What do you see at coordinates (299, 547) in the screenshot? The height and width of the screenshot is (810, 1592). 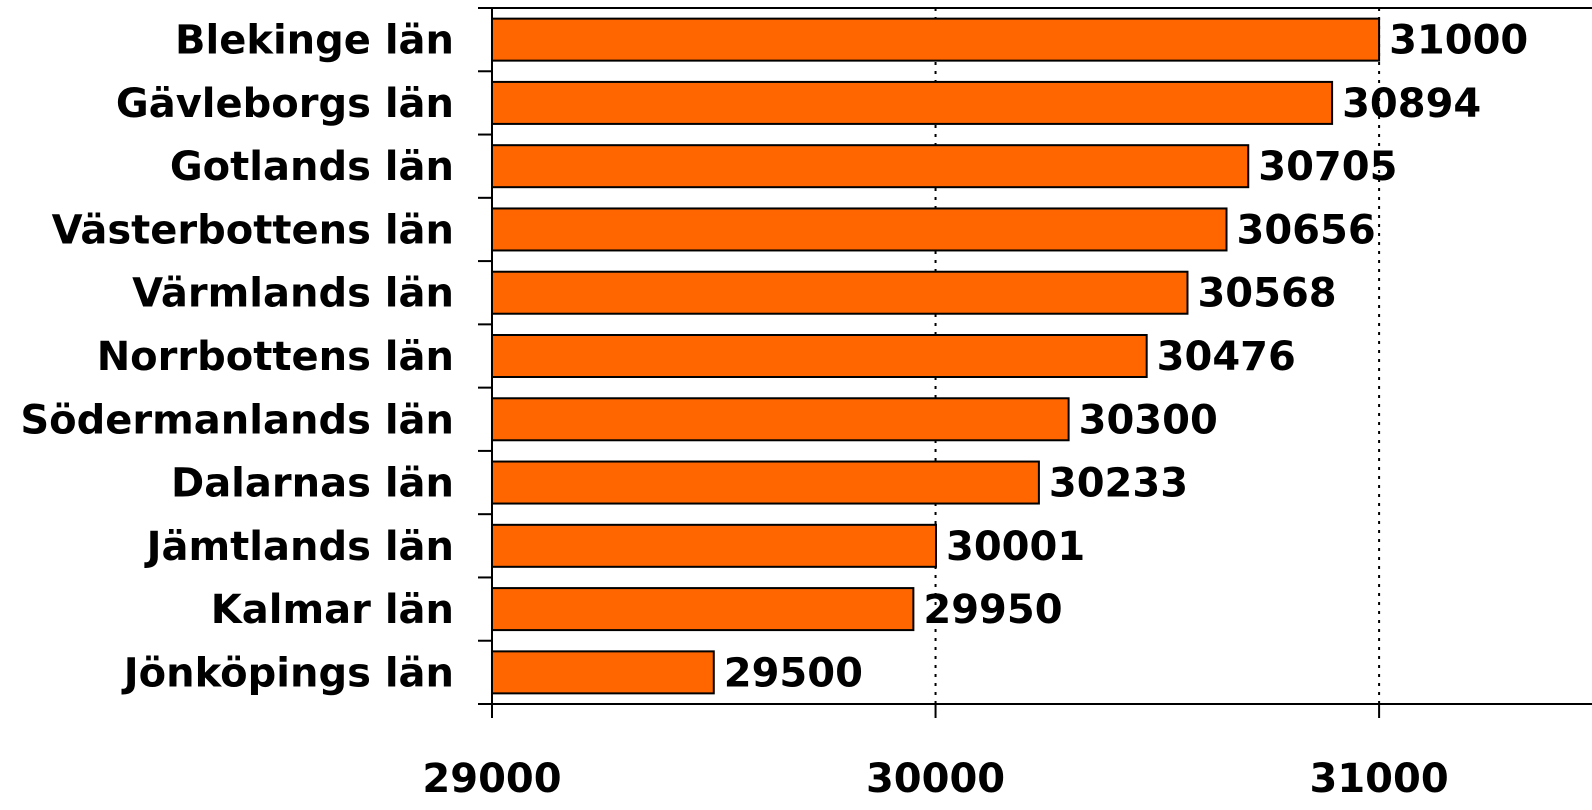 I see `category-label: Jämtlands län` at bounding box center [299, 547].